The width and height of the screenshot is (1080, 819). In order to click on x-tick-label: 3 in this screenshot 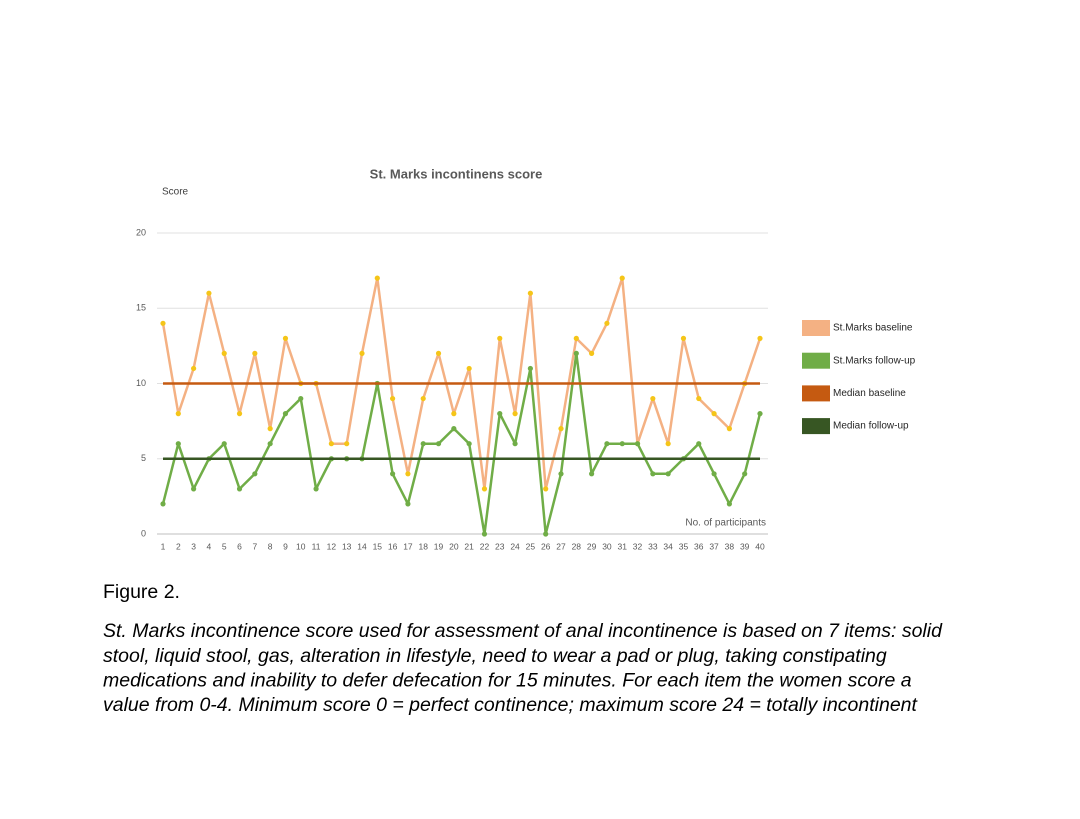, I will do `click(193, 546)`.